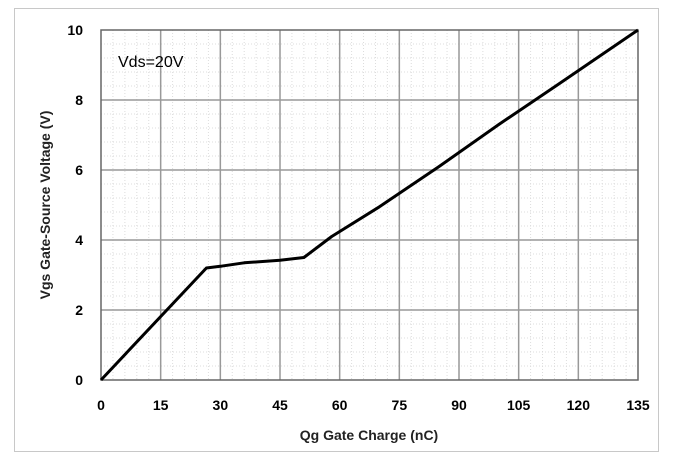 The image size is (674, 459). I want to click on y-tick-label: 2, so click(79, 310).